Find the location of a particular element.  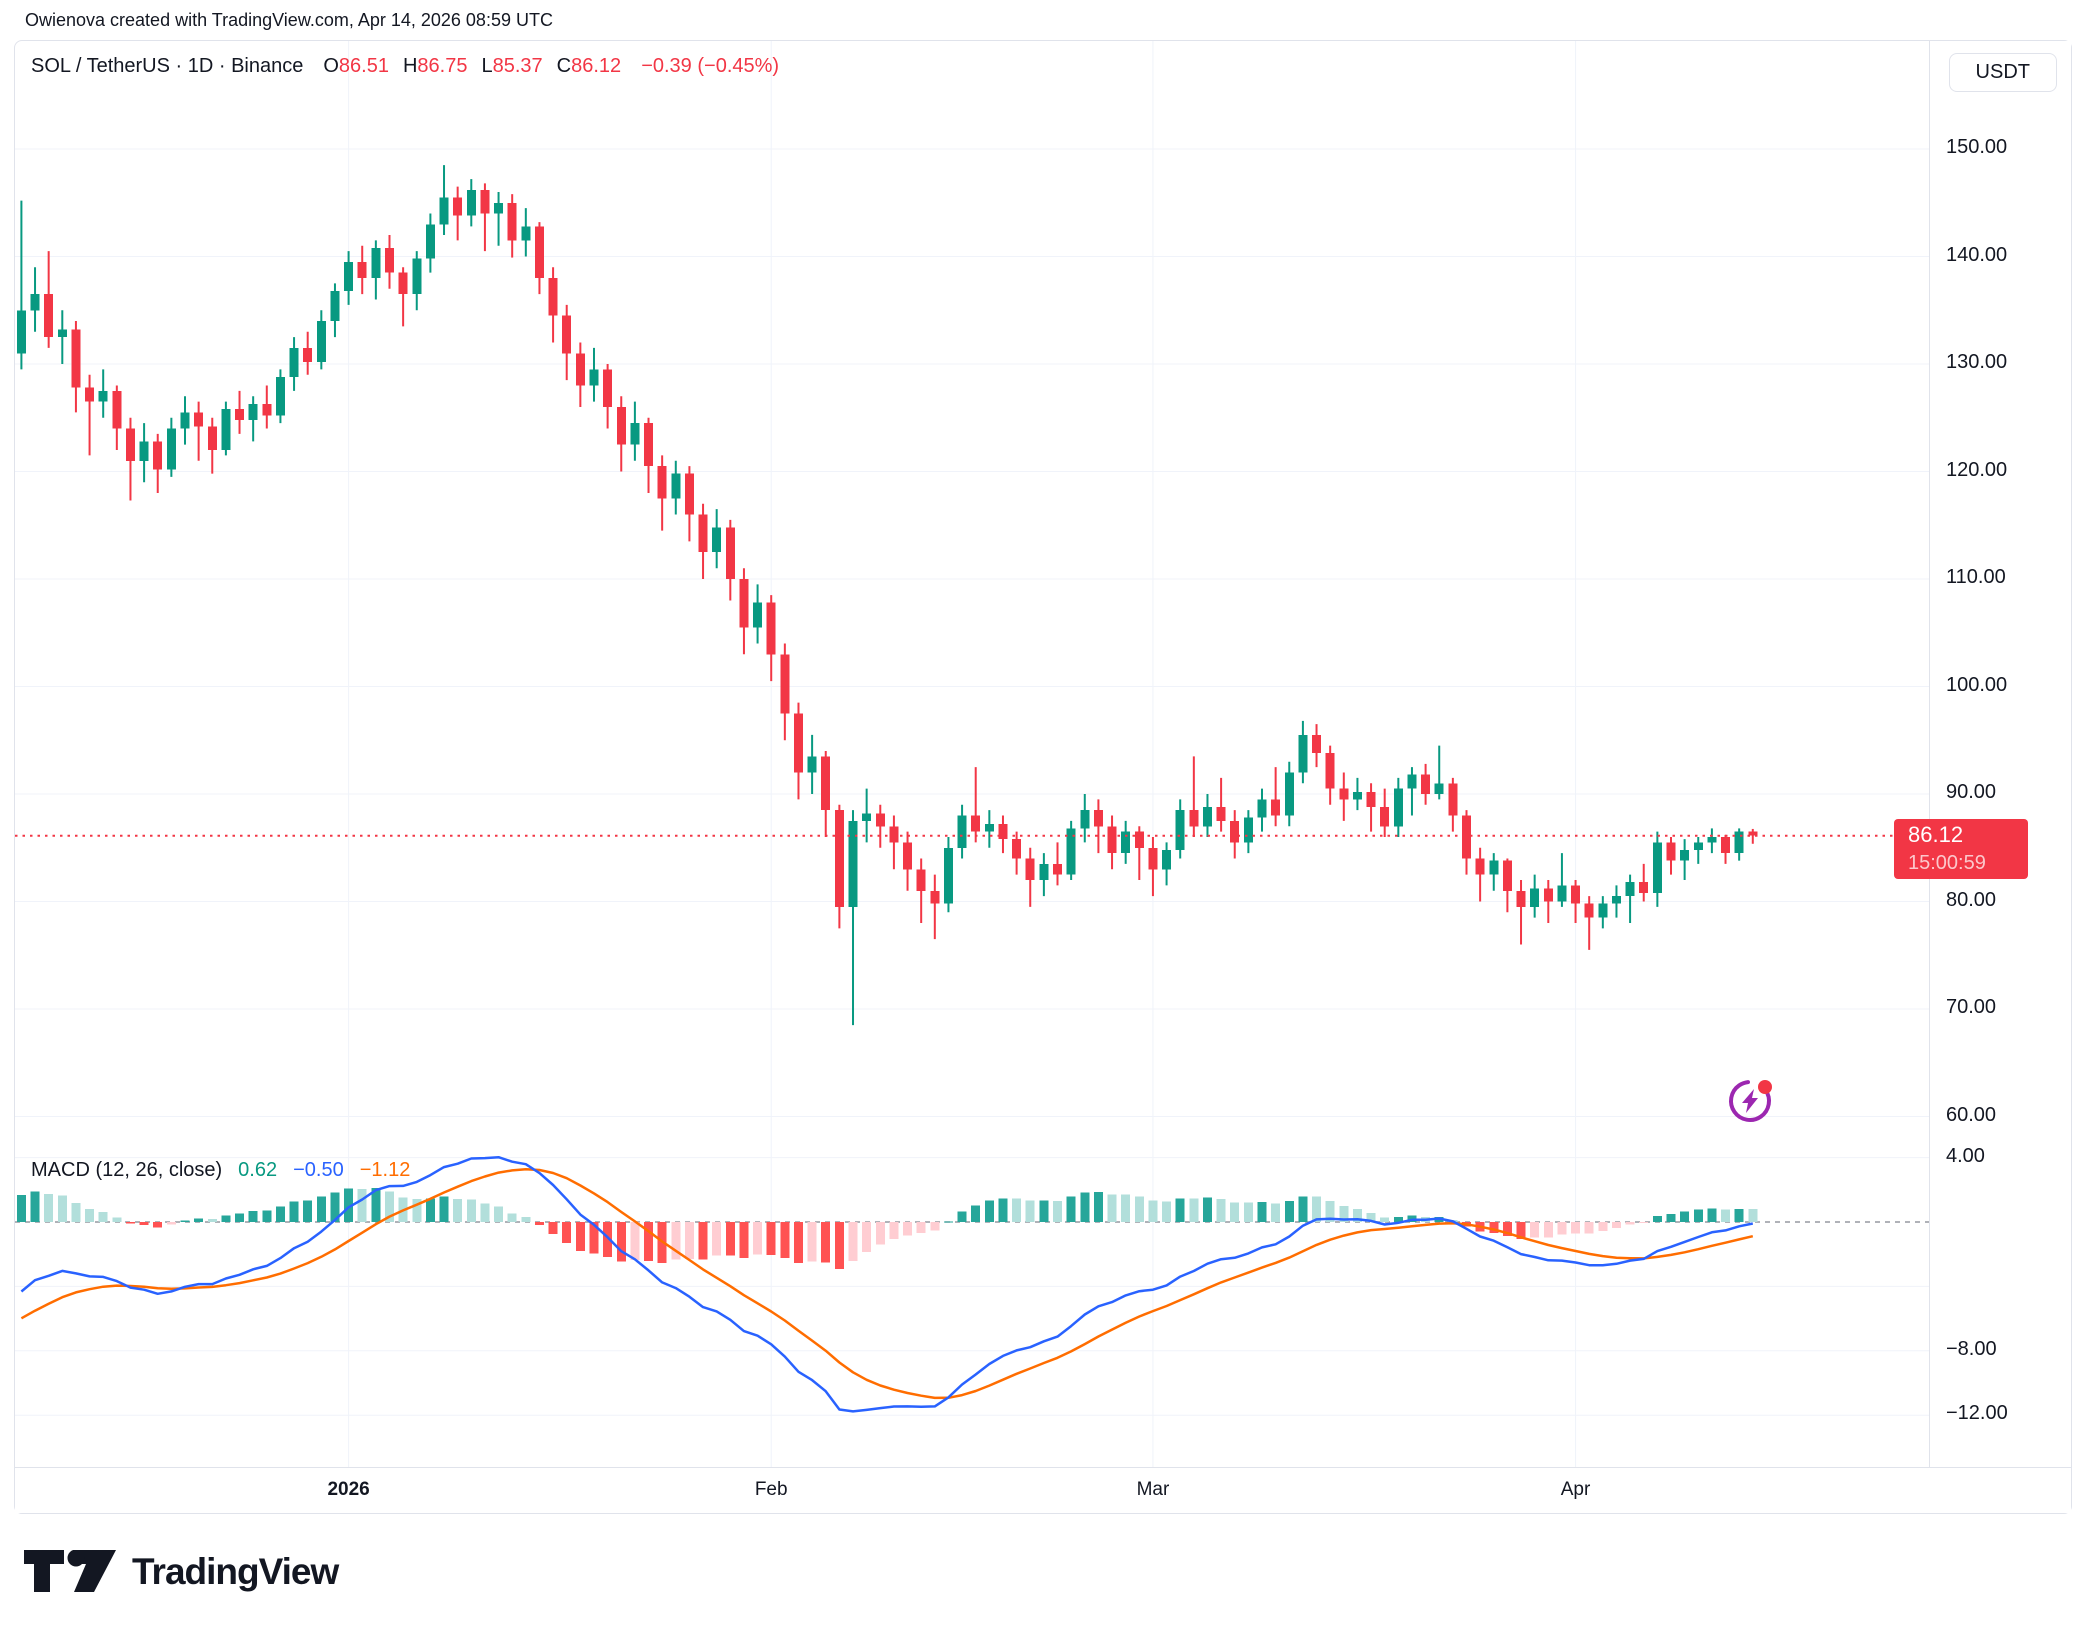

time-axis-label: Apr is located at coordinates (1575, 1489).